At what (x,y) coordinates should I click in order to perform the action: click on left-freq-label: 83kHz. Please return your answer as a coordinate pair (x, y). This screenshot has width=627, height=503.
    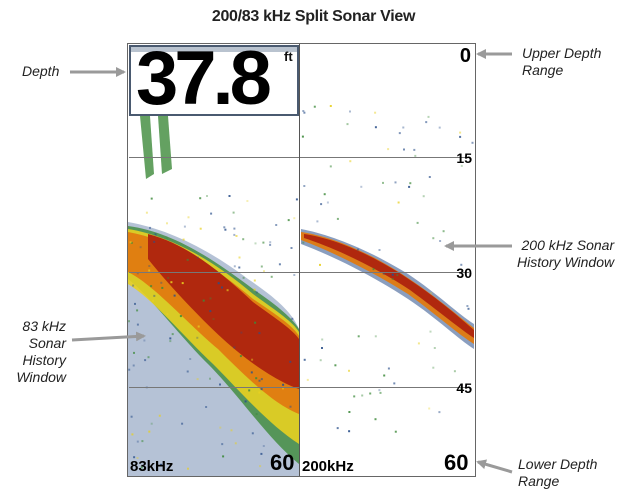
    Looking at the image, I should click on (152, 466).